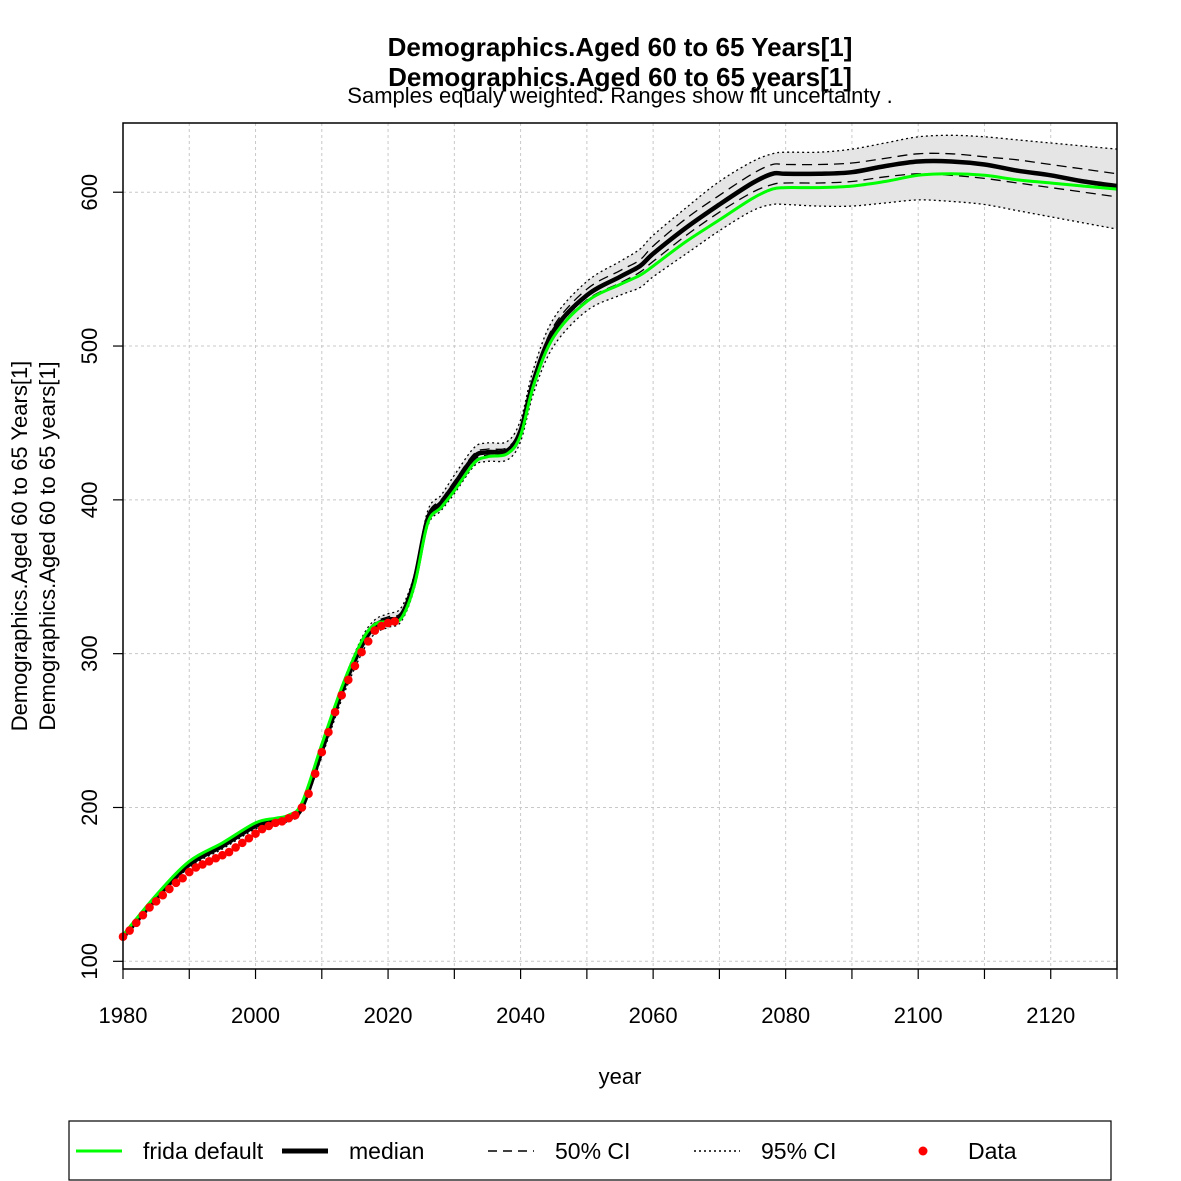 The height and width of the screenshot is (1181, 1181). I want to click on x-axis-label: year, so click(620, 1076).